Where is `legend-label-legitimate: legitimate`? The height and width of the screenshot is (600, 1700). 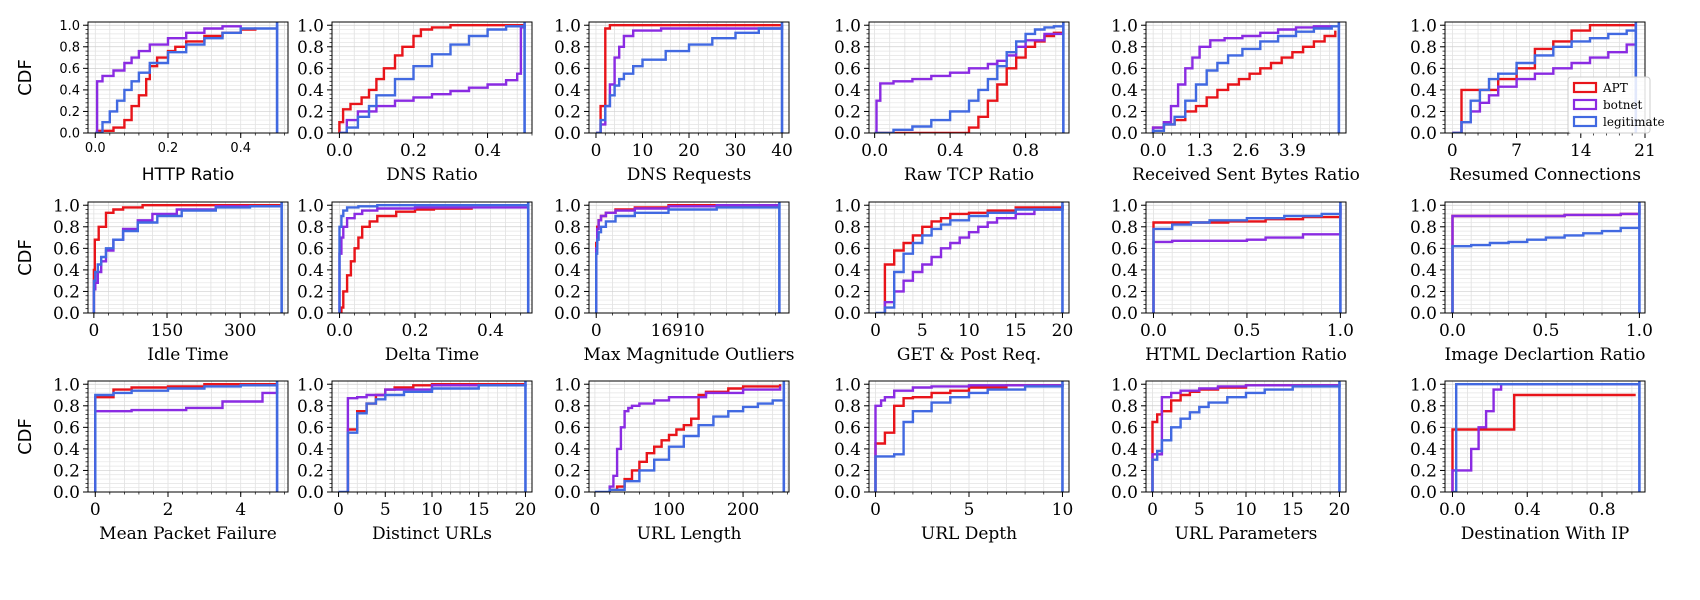
legend-label-legitimate: legitimate is located at coordinates (1634, 122).